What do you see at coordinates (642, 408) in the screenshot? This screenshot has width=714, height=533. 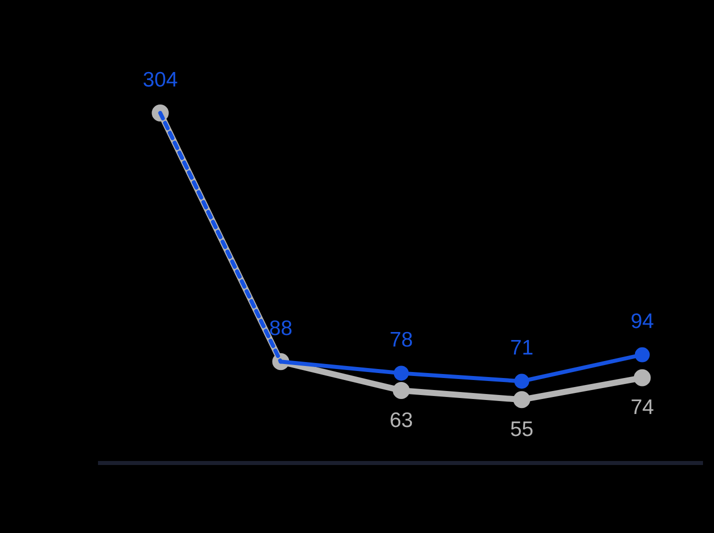 I see `data-label: 74` at bounding box center [642, 408].